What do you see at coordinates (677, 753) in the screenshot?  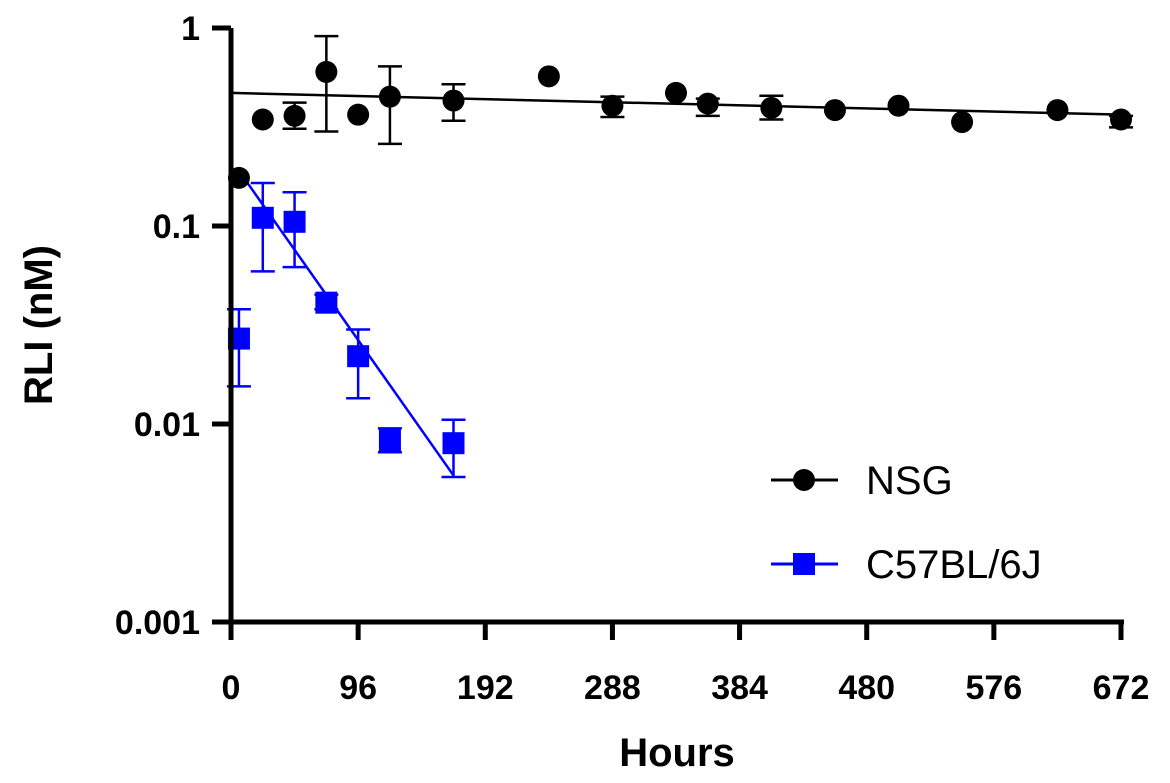 I see `x-axis-title: Hours` at bounding box center [677, 753].